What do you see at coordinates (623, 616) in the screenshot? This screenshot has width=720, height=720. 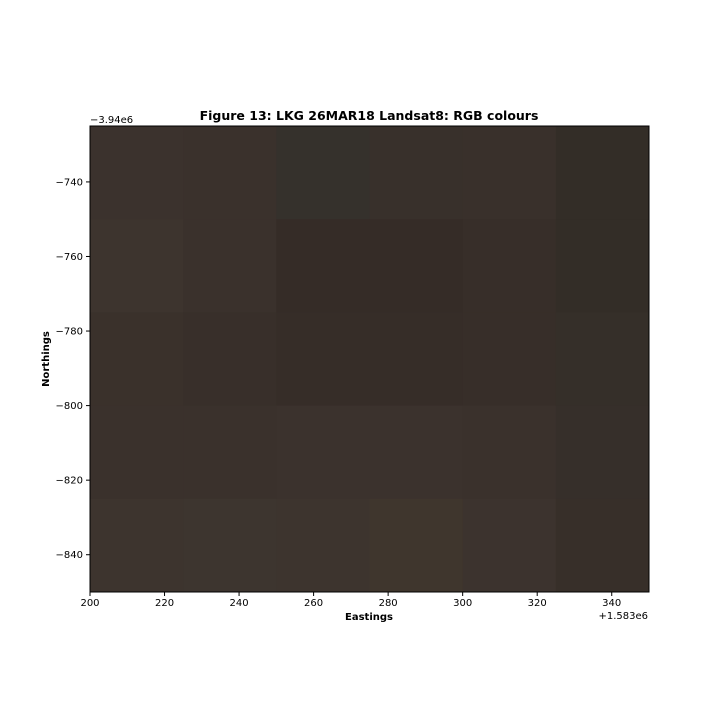 I see `x-offset-label: +1.583e6` at bounding box center [623, 616].